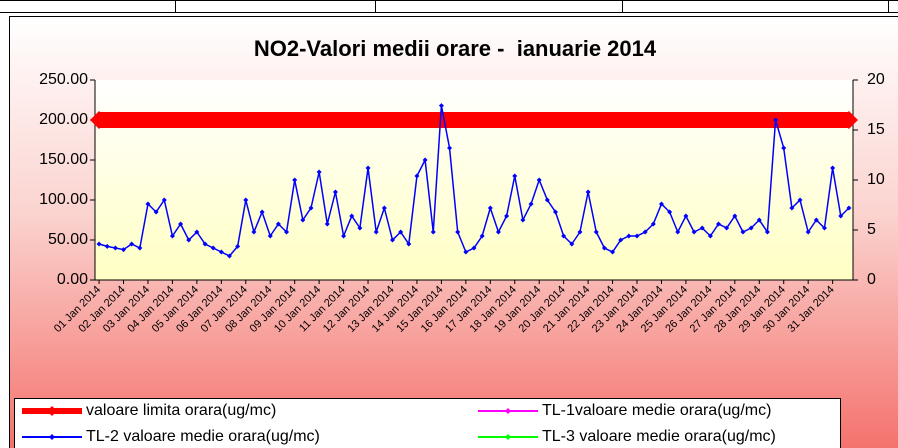 Image resolution: width=898 pixels, height=448 pixels. I want to click on y-tick-label: 100.00, so click(63, 199).